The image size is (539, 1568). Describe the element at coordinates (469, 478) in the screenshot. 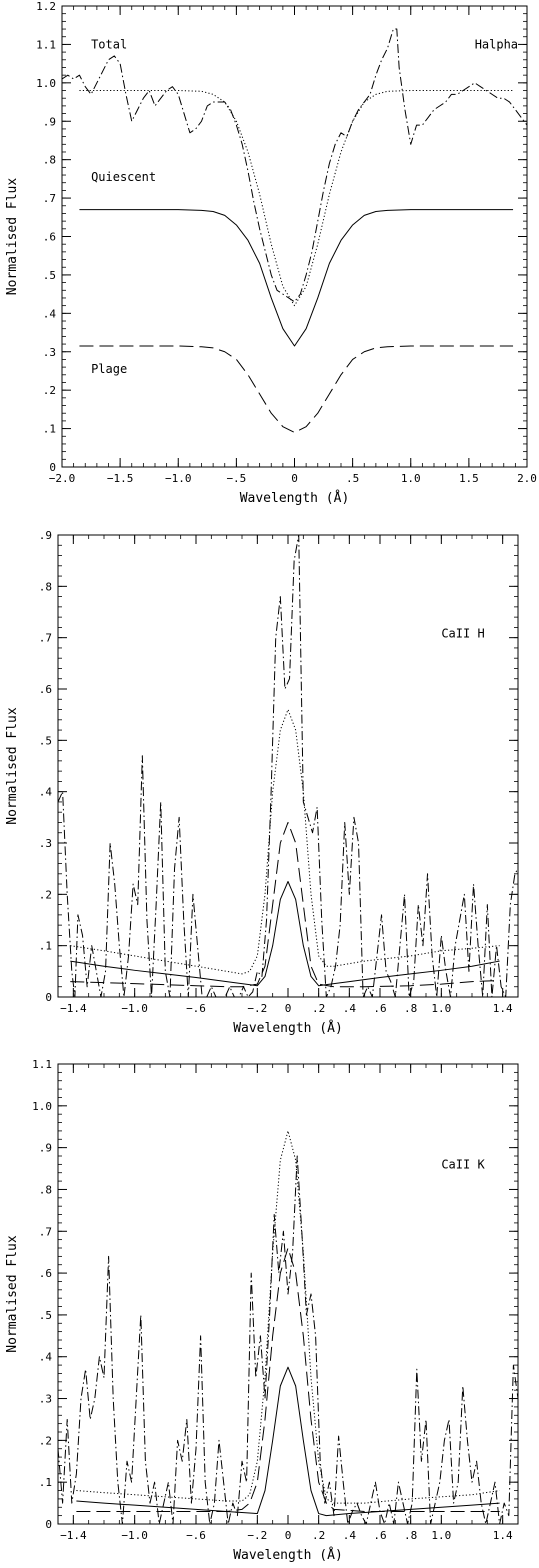

I see `x-tick-label: 1.5` at that location.